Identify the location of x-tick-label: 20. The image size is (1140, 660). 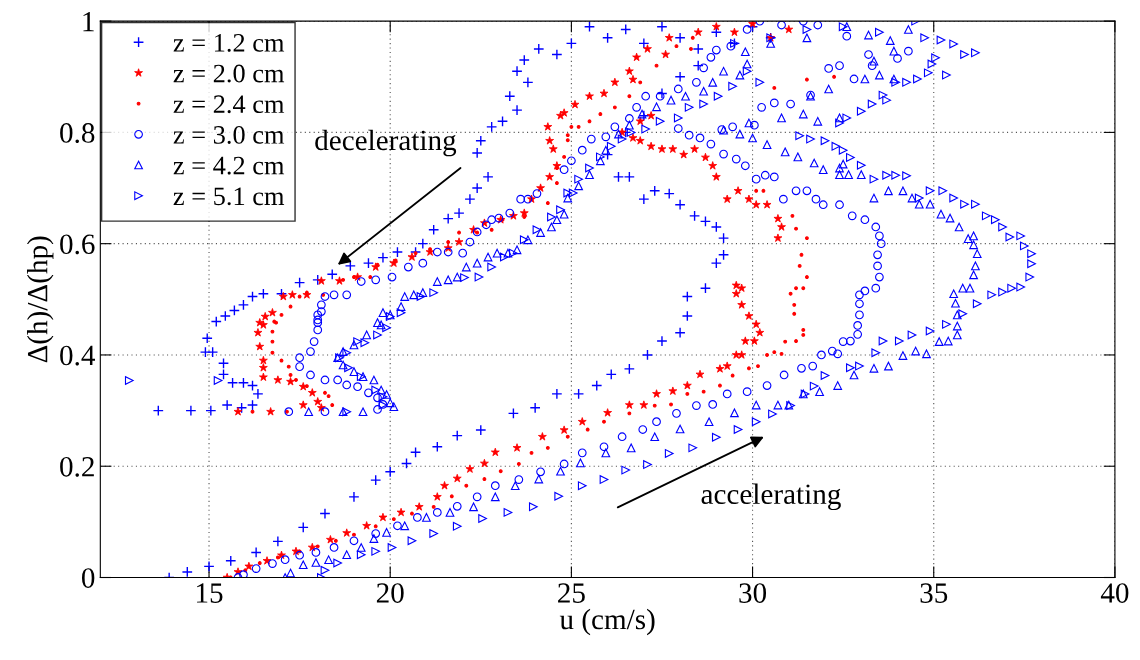
(390, 593).